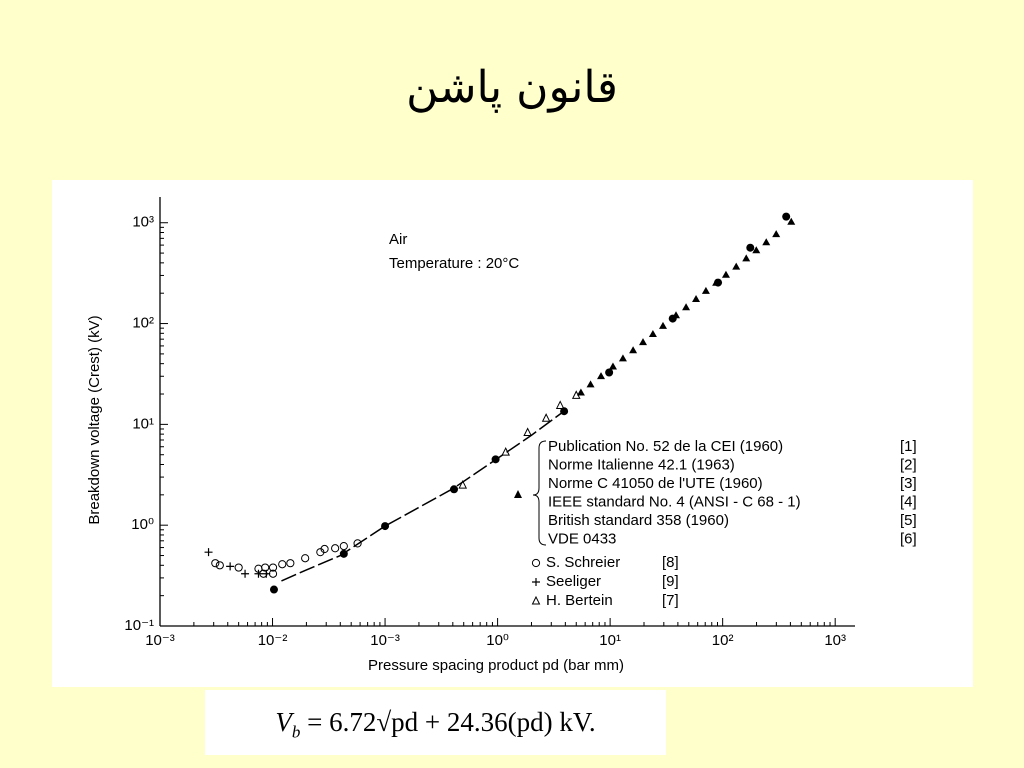 The width and height of the screenshot is (1024, 768). What do you see at coordinates (283, 722) in the screenshot?
I see `formula-lhs: V` at bounding box center [283, 722].